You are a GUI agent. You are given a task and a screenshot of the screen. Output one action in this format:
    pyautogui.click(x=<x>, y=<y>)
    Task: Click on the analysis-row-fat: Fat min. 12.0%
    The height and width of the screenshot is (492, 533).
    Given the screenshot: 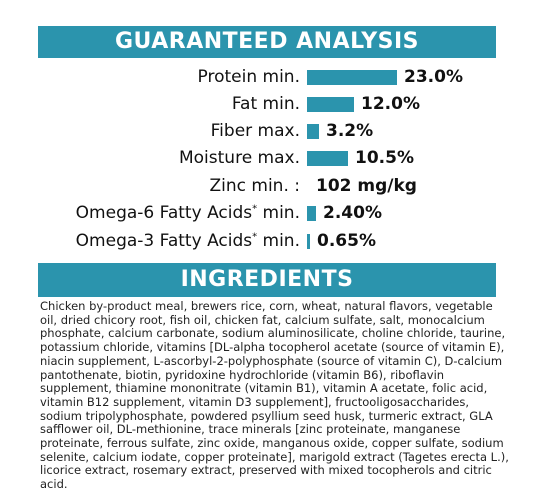 What is the action you would take?
    pyautogui.click(x=266, y=104)
    